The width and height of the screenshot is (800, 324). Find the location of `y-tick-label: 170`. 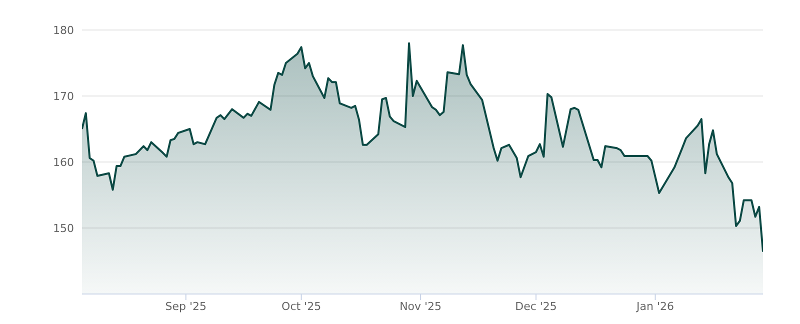

y-tick-label: 170 is located at coordinates (63, 96).